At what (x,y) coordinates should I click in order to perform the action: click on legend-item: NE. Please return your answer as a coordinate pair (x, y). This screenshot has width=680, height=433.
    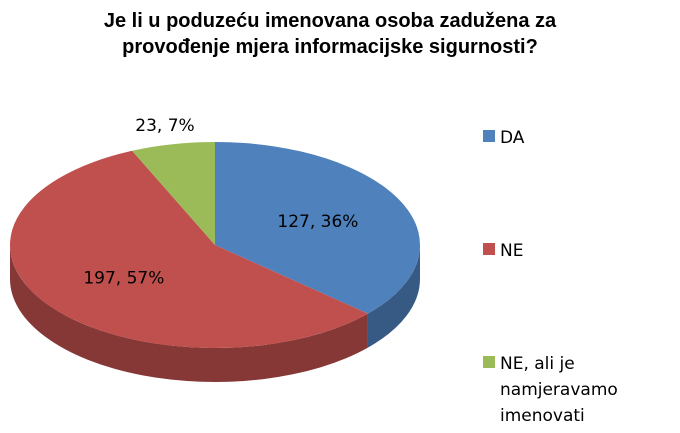
    Looking at the image, I should click on (571, 251).